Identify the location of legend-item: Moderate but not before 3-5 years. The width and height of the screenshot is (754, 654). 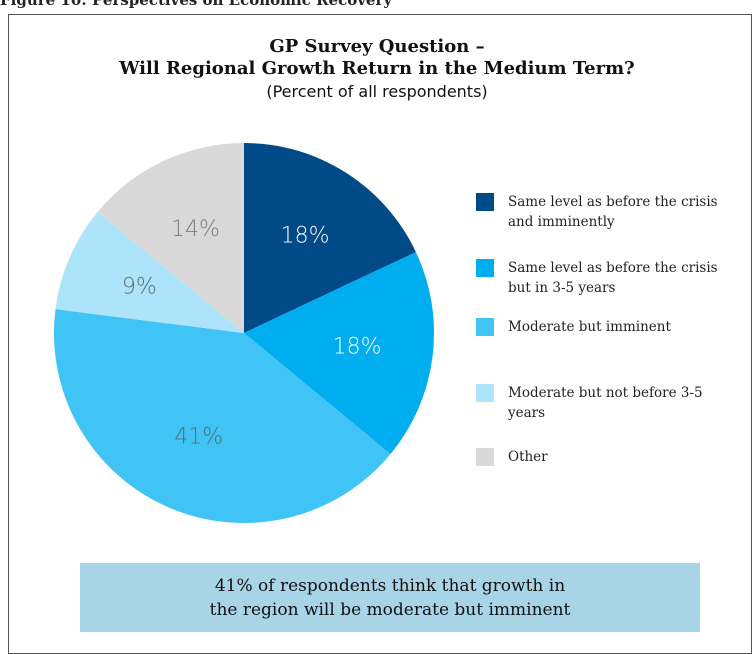
(601, 403).